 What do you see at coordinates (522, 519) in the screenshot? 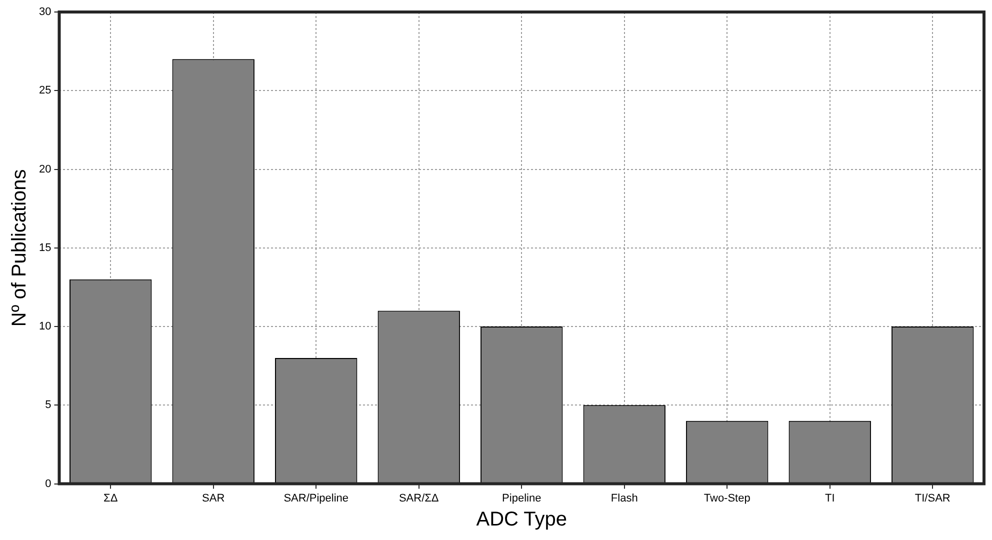
I see `x-axis-title: ADC Type` at bounding box center [522, 519].